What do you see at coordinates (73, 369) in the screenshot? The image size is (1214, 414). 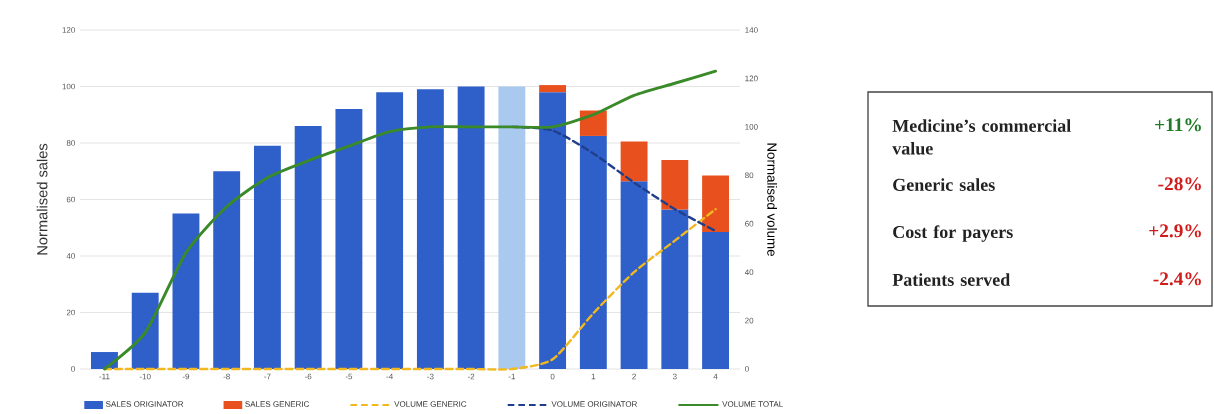 I see `y-tick-label: 0` at bounding box center [73, 369].